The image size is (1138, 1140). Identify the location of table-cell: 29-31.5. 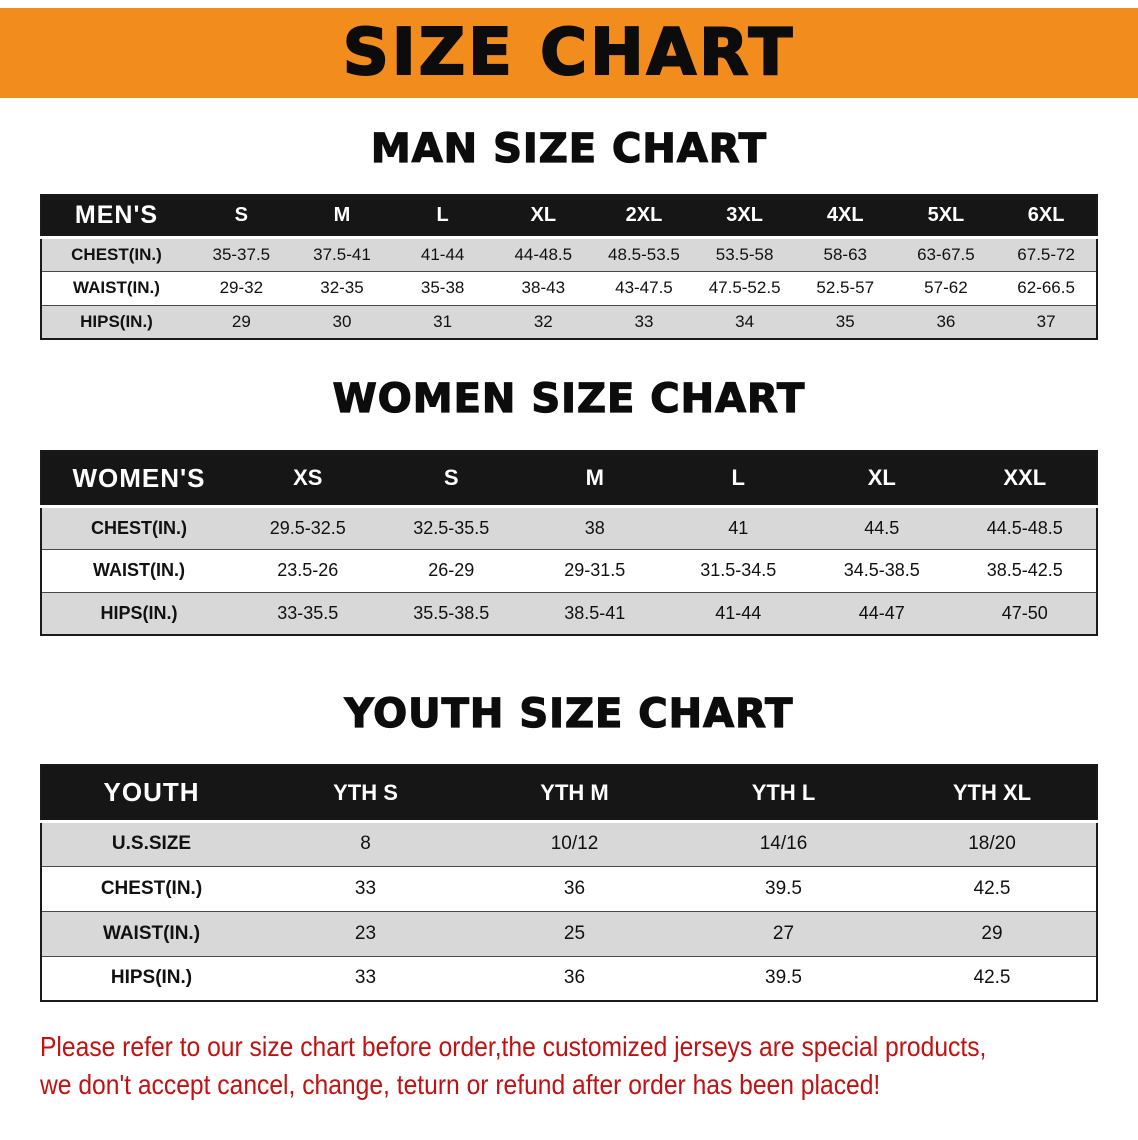
(595, 570).